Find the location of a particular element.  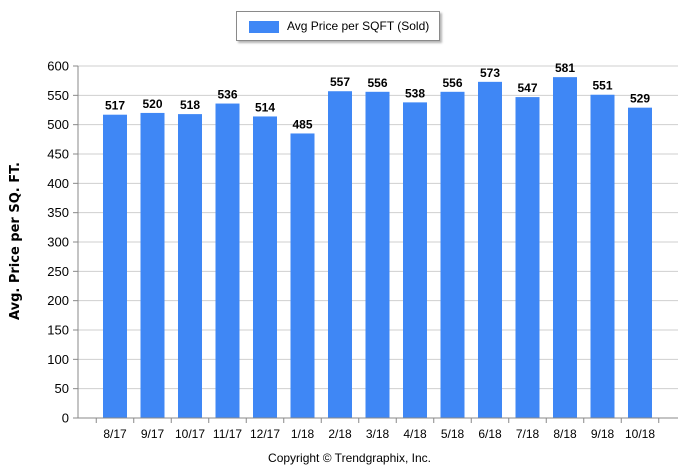

y-tick-label: 550 is located at coordinates (58, 95).